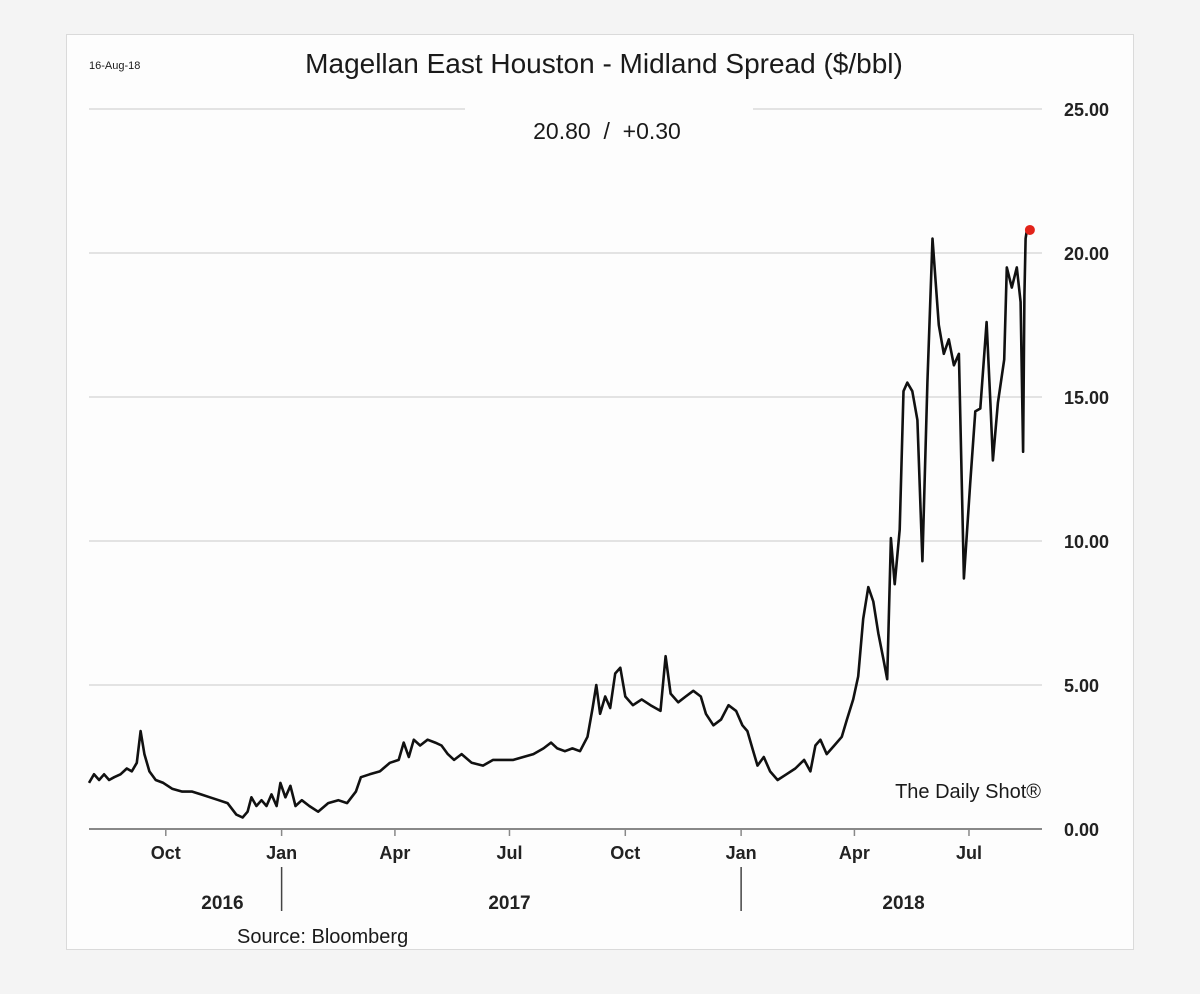 This screenshot has width=1200, height=994. What do you see at coordinates (1086, 398) in the screenshot?
I see `y-tick-label: 15.00` at bounding box center [1086, 398].